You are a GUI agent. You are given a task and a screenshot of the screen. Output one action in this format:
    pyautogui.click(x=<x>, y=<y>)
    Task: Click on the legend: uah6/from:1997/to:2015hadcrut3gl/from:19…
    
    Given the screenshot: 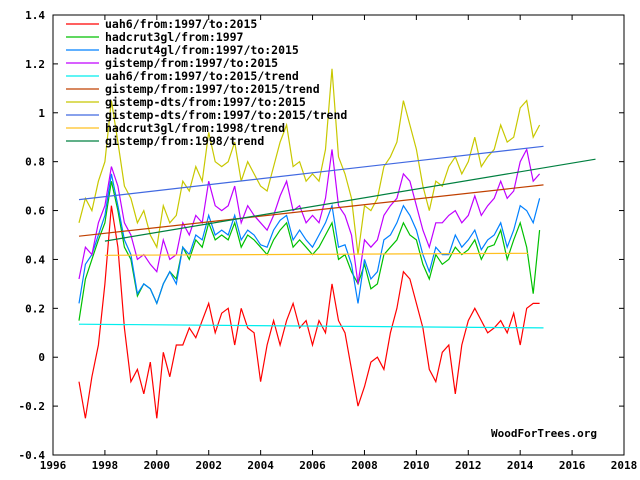 What is the action you would take?
    pyautogui.click(x=206, y=82)
    